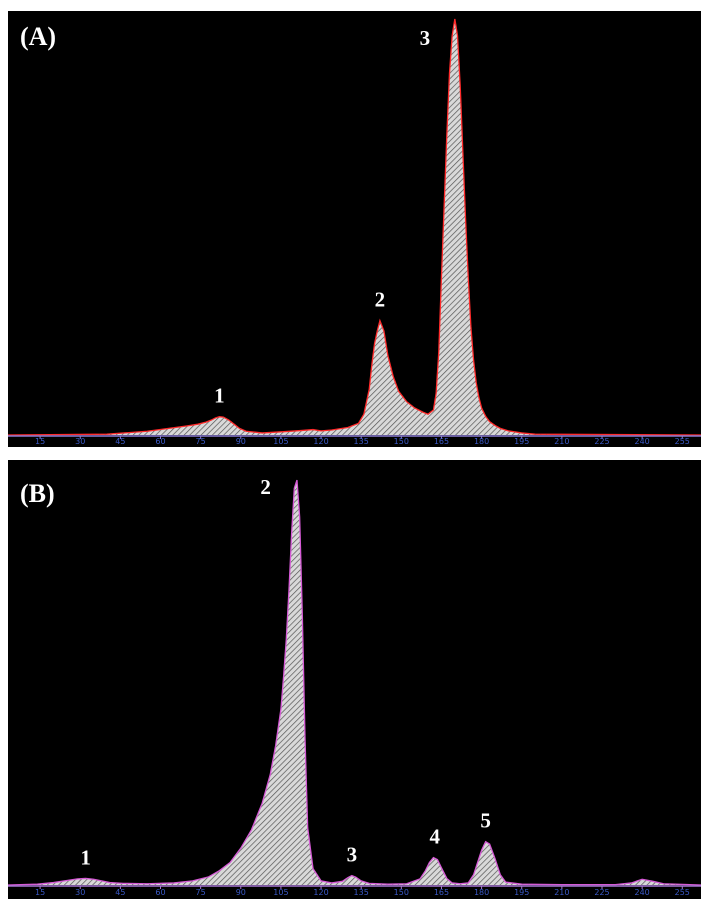  I want to click on peak-label-0-2: 2, so click(380, 300).